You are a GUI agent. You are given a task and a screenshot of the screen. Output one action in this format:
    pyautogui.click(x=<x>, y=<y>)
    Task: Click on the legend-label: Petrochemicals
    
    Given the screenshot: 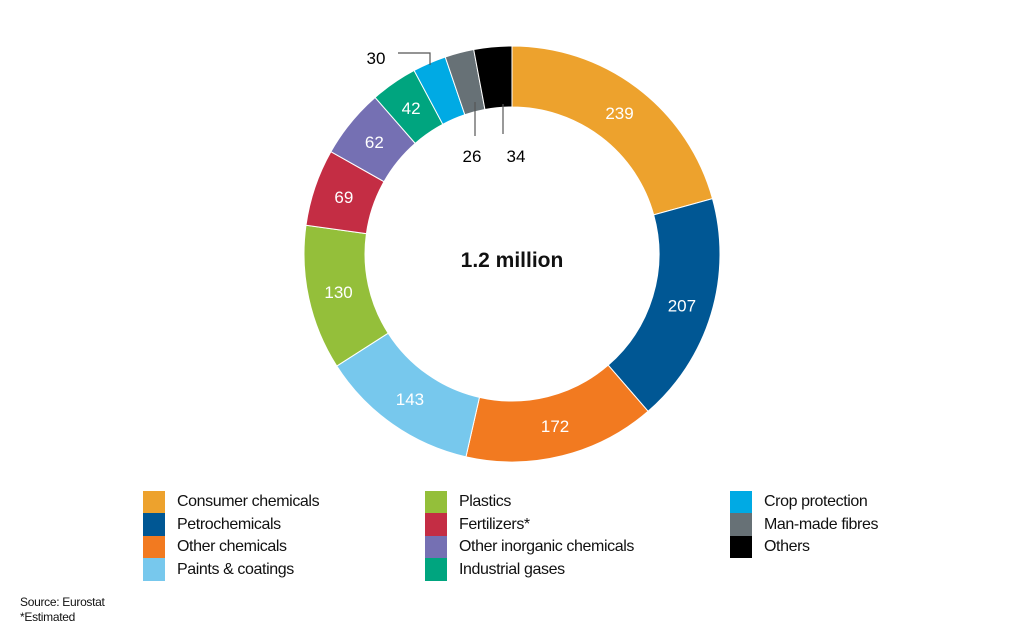 What is the action you would take?
    pyautogui.click(x=229, y=524)
    